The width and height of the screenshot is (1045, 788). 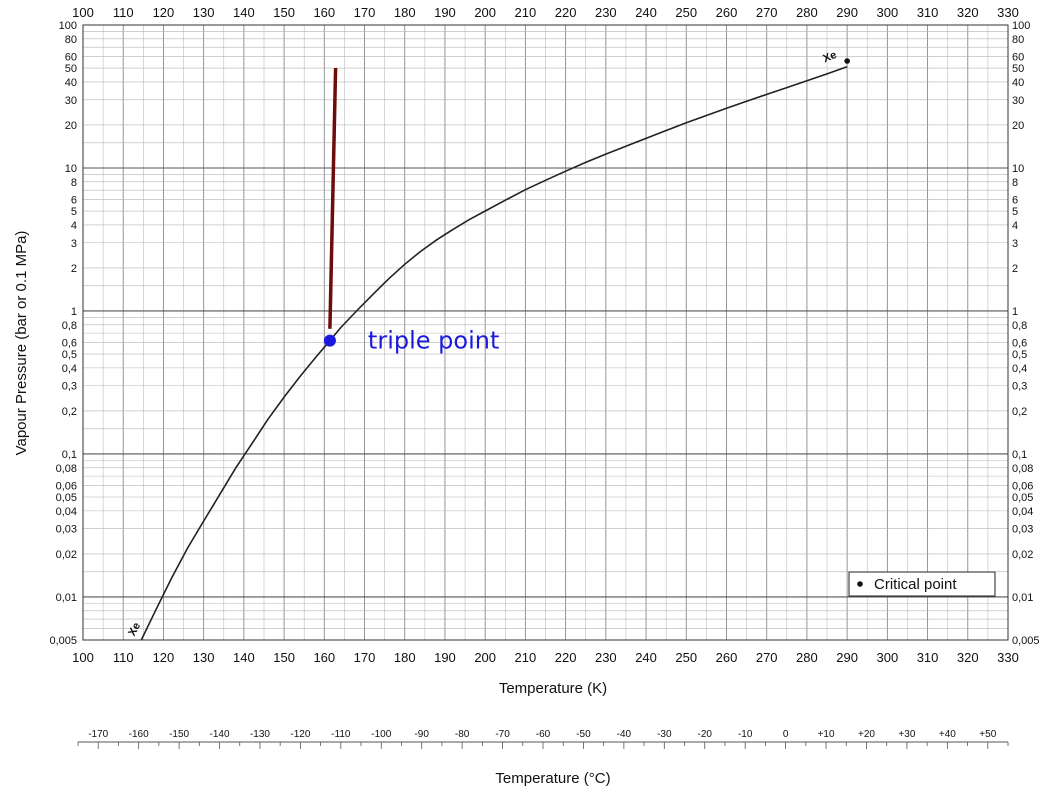 What do you see at coordinates (1022, 469) in the screenshot?
I see `y-tick-label-right: 0,08` at bounding box center [1022, 469].